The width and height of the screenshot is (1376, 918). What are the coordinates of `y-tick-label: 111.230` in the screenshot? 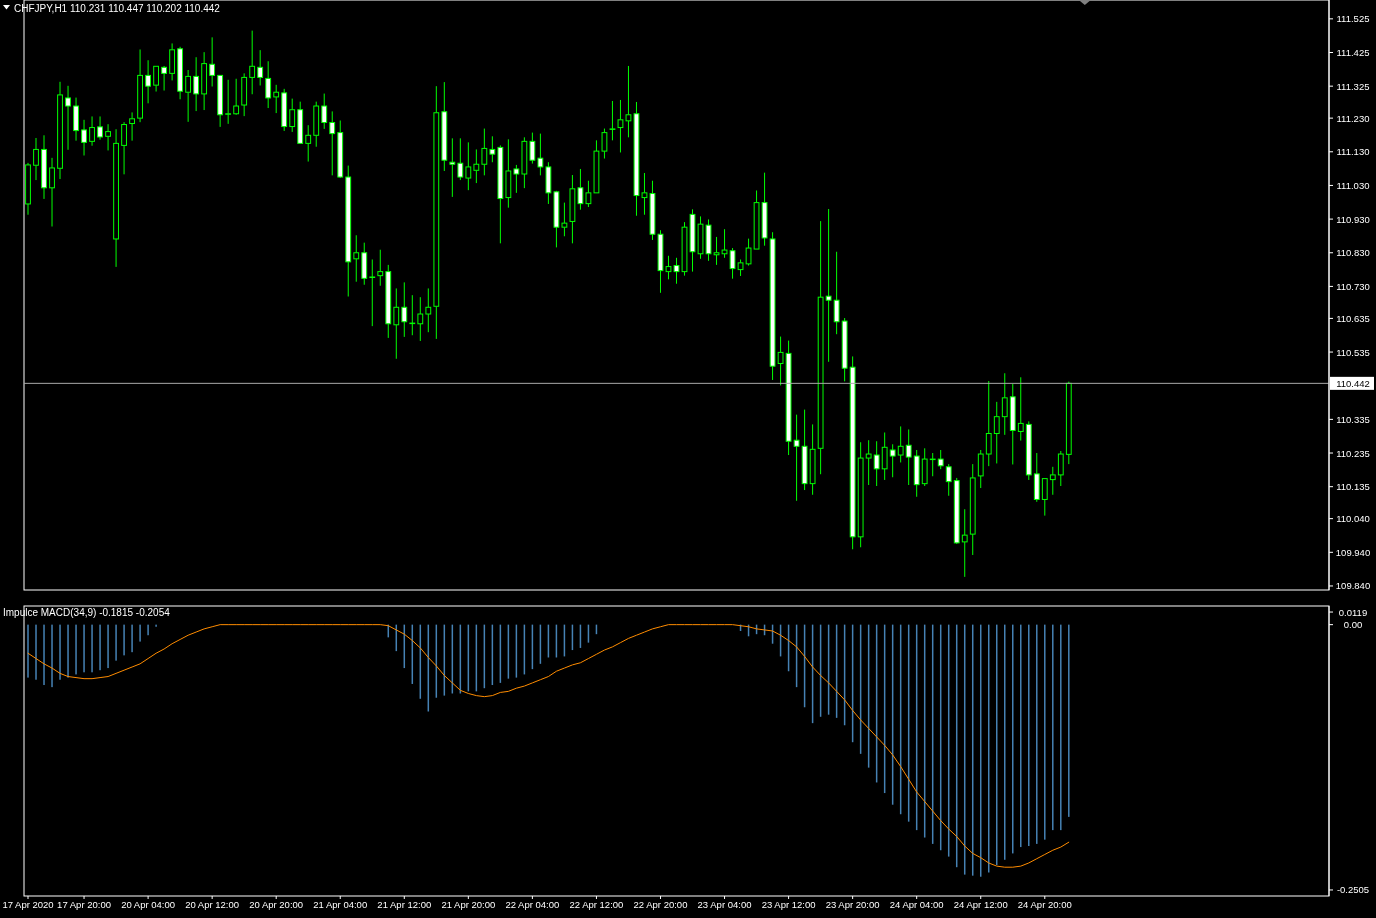 It's located at (1353, 118).